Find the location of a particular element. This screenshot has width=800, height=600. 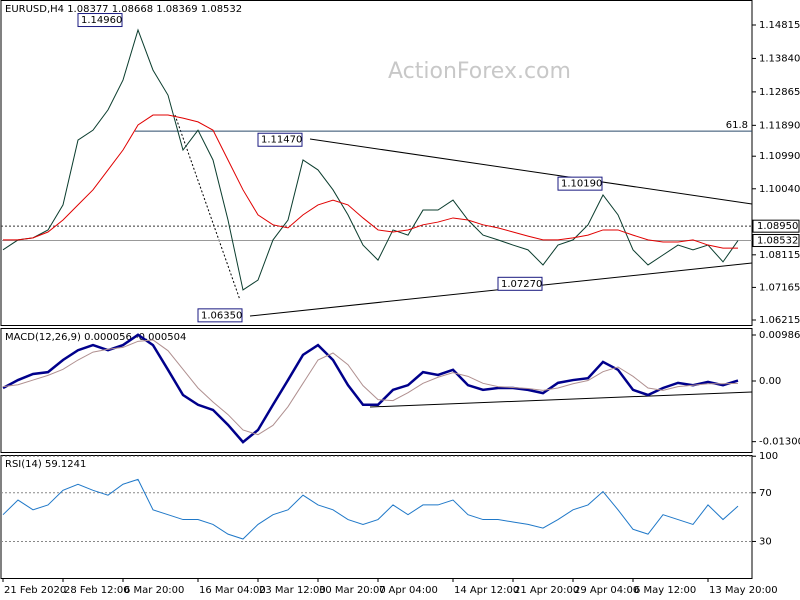

price-tag-label: 1.08532 is located at coordinates (777, 241).